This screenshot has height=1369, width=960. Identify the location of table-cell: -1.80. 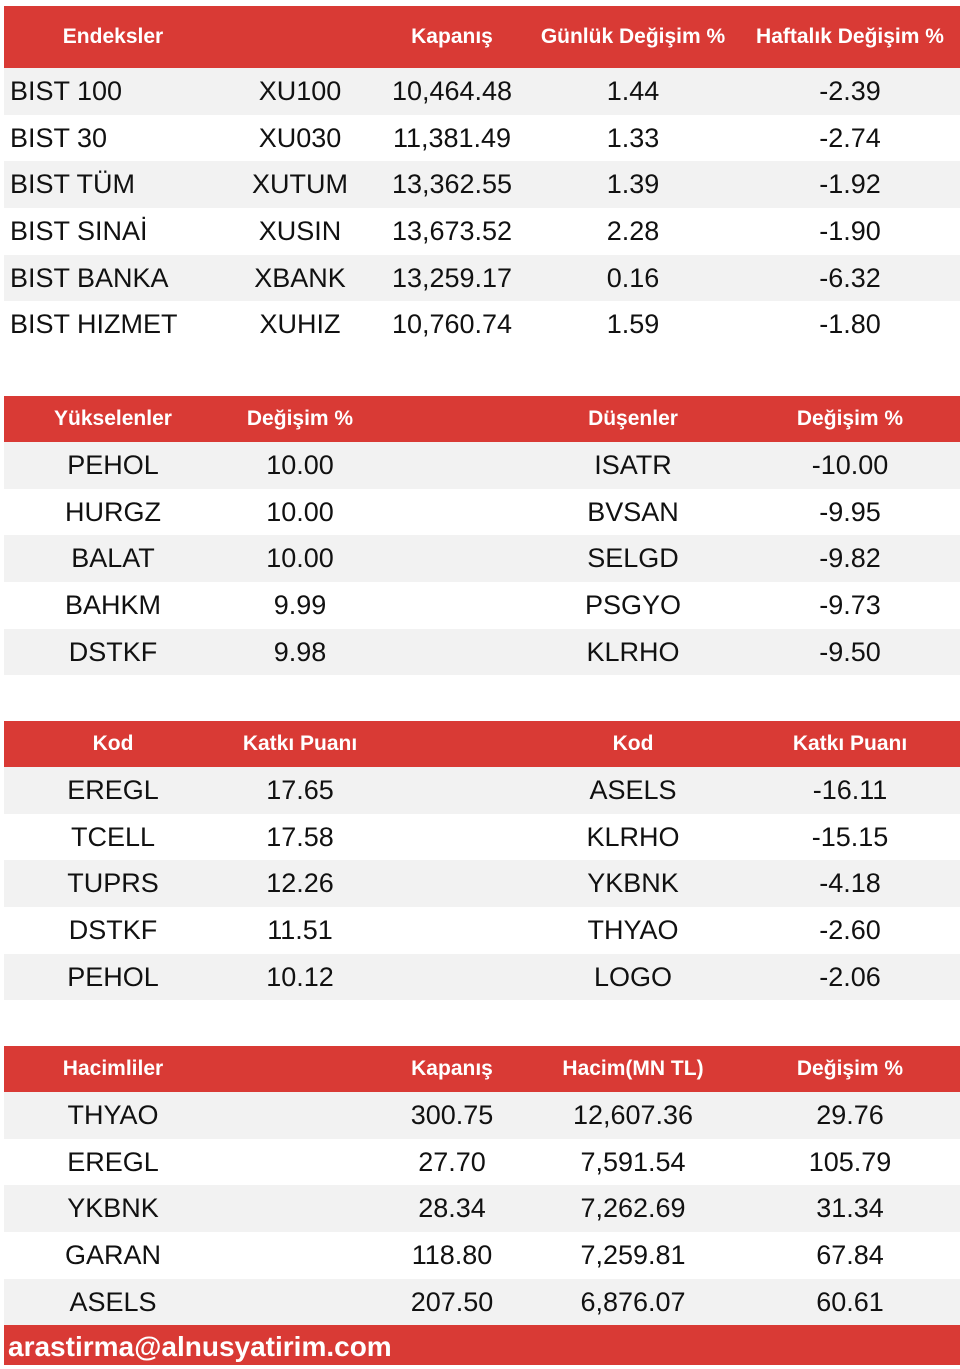
(850, 324).